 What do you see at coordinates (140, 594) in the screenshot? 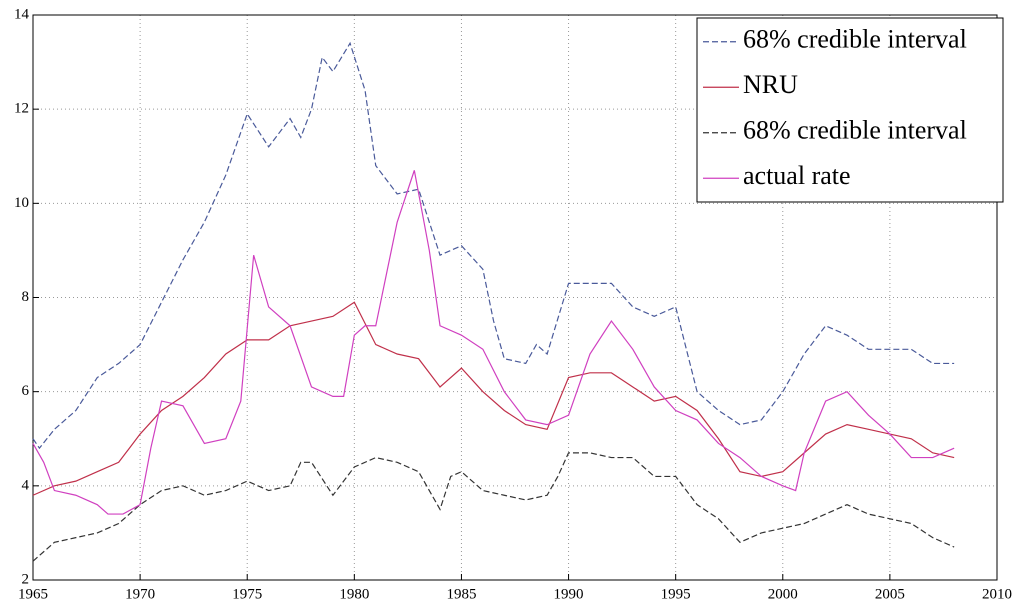
I see `x-tick-label: 1970` at bounding box center [140, 594].